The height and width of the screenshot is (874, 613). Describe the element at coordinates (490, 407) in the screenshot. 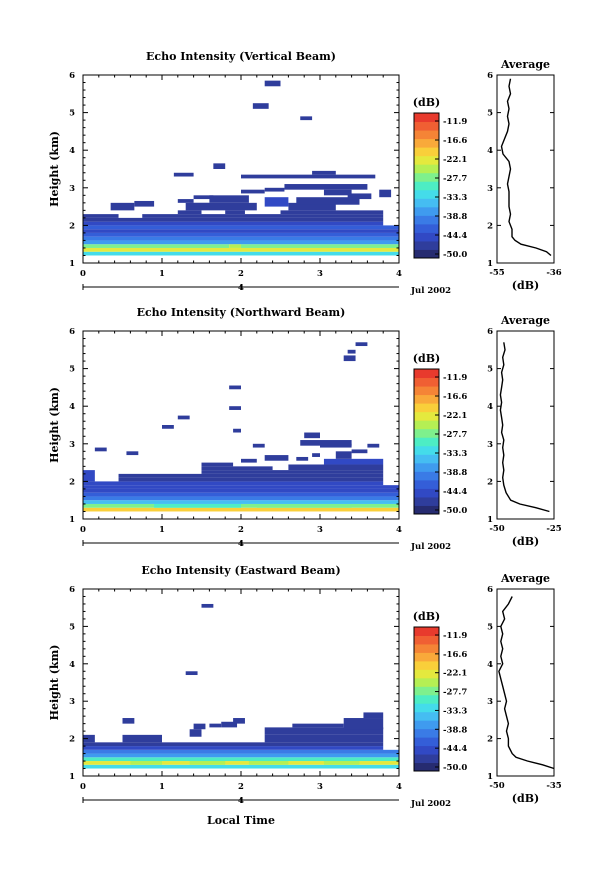

I see `average-y-tick-label: 4` at that location.